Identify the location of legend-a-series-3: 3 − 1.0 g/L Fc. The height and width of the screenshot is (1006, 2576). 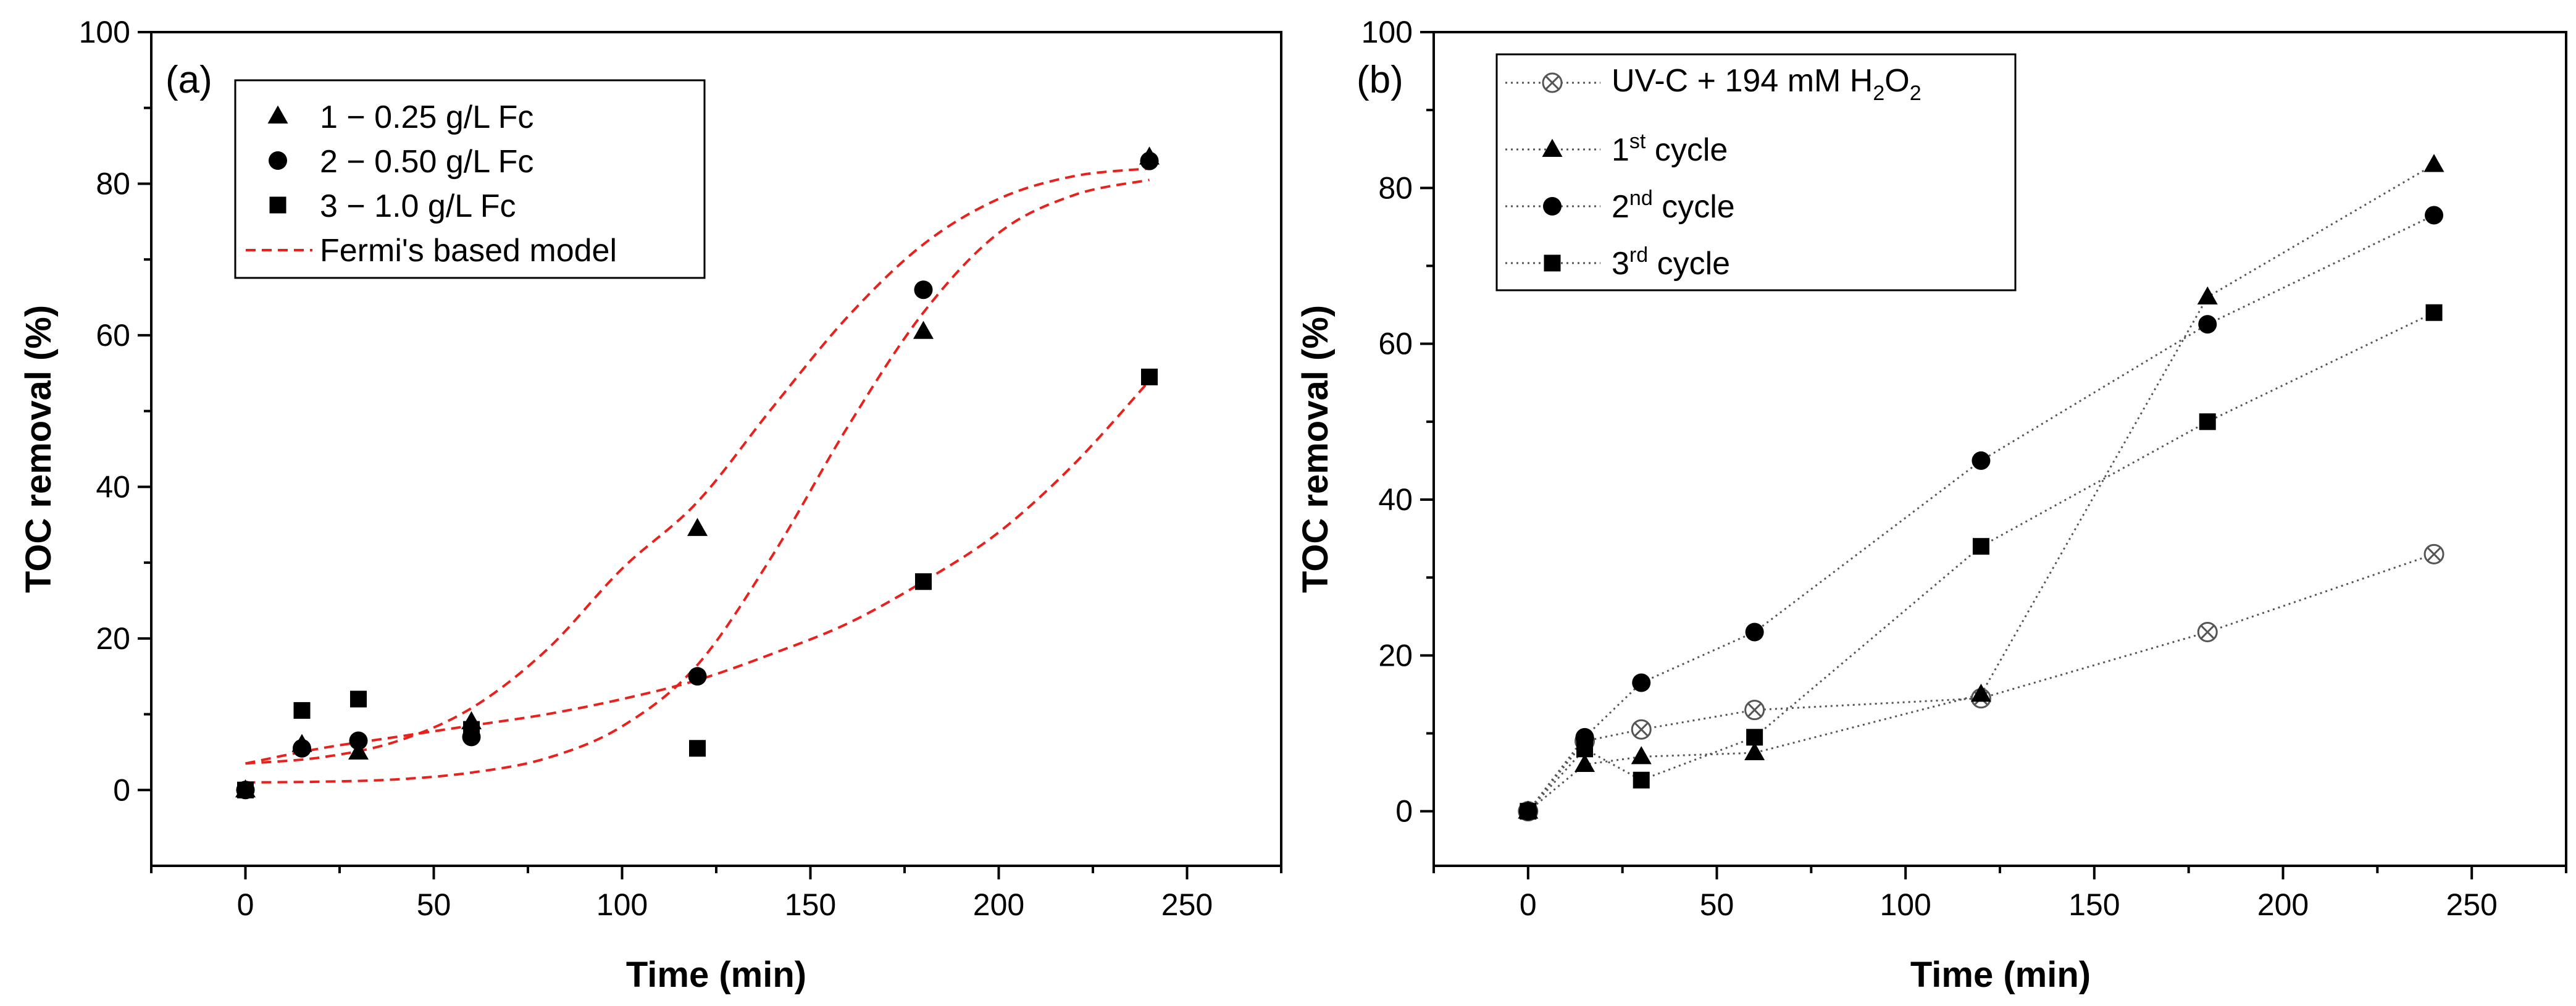
(418, 206).